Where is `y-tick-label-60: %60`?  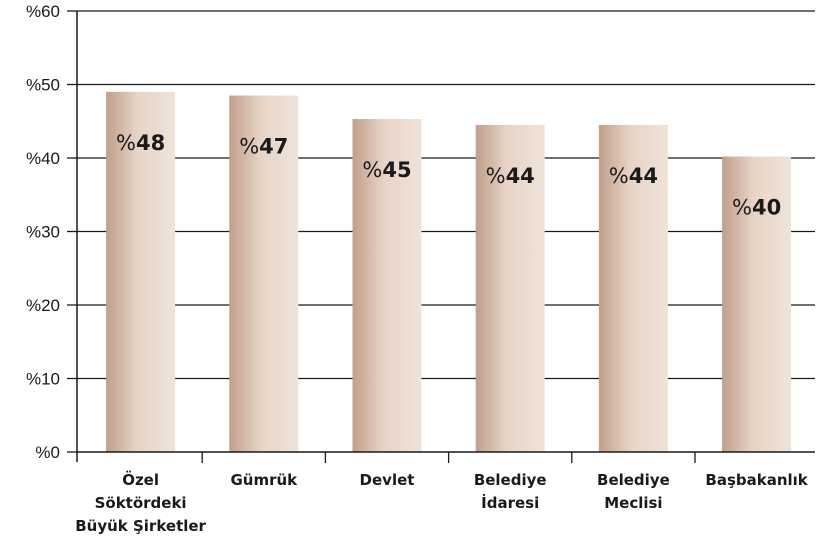
y-tick-label-60: %60 is located at coordinates (43, 11).